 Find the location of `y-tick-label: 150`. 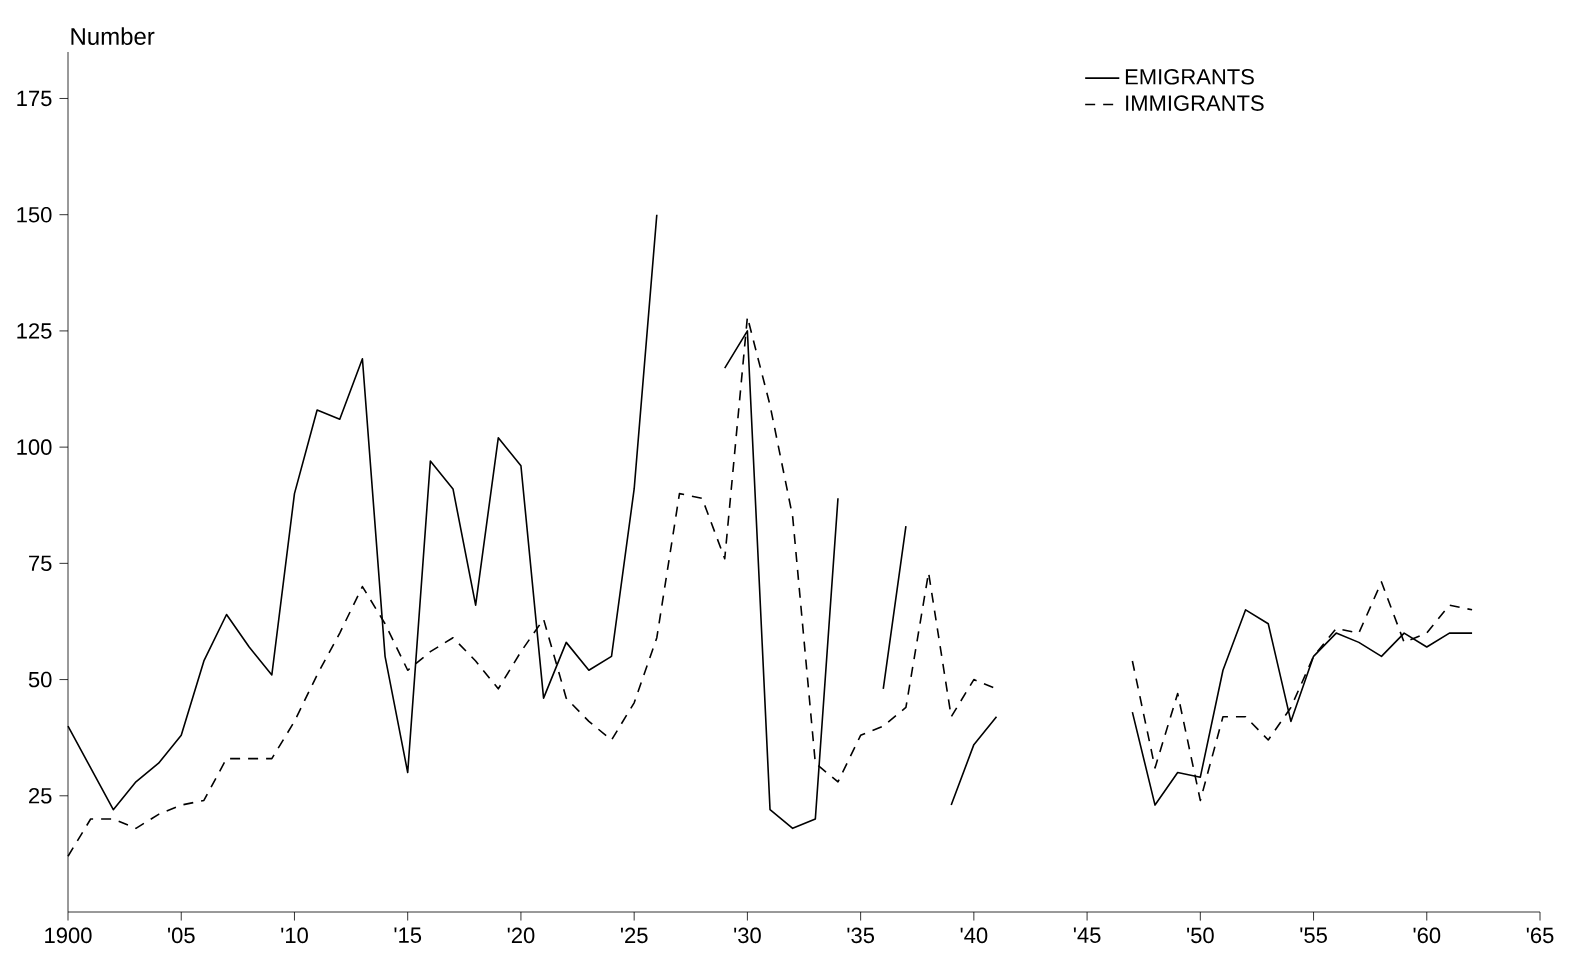

y-tick-label: 150 is located at coordinates (34, 214).